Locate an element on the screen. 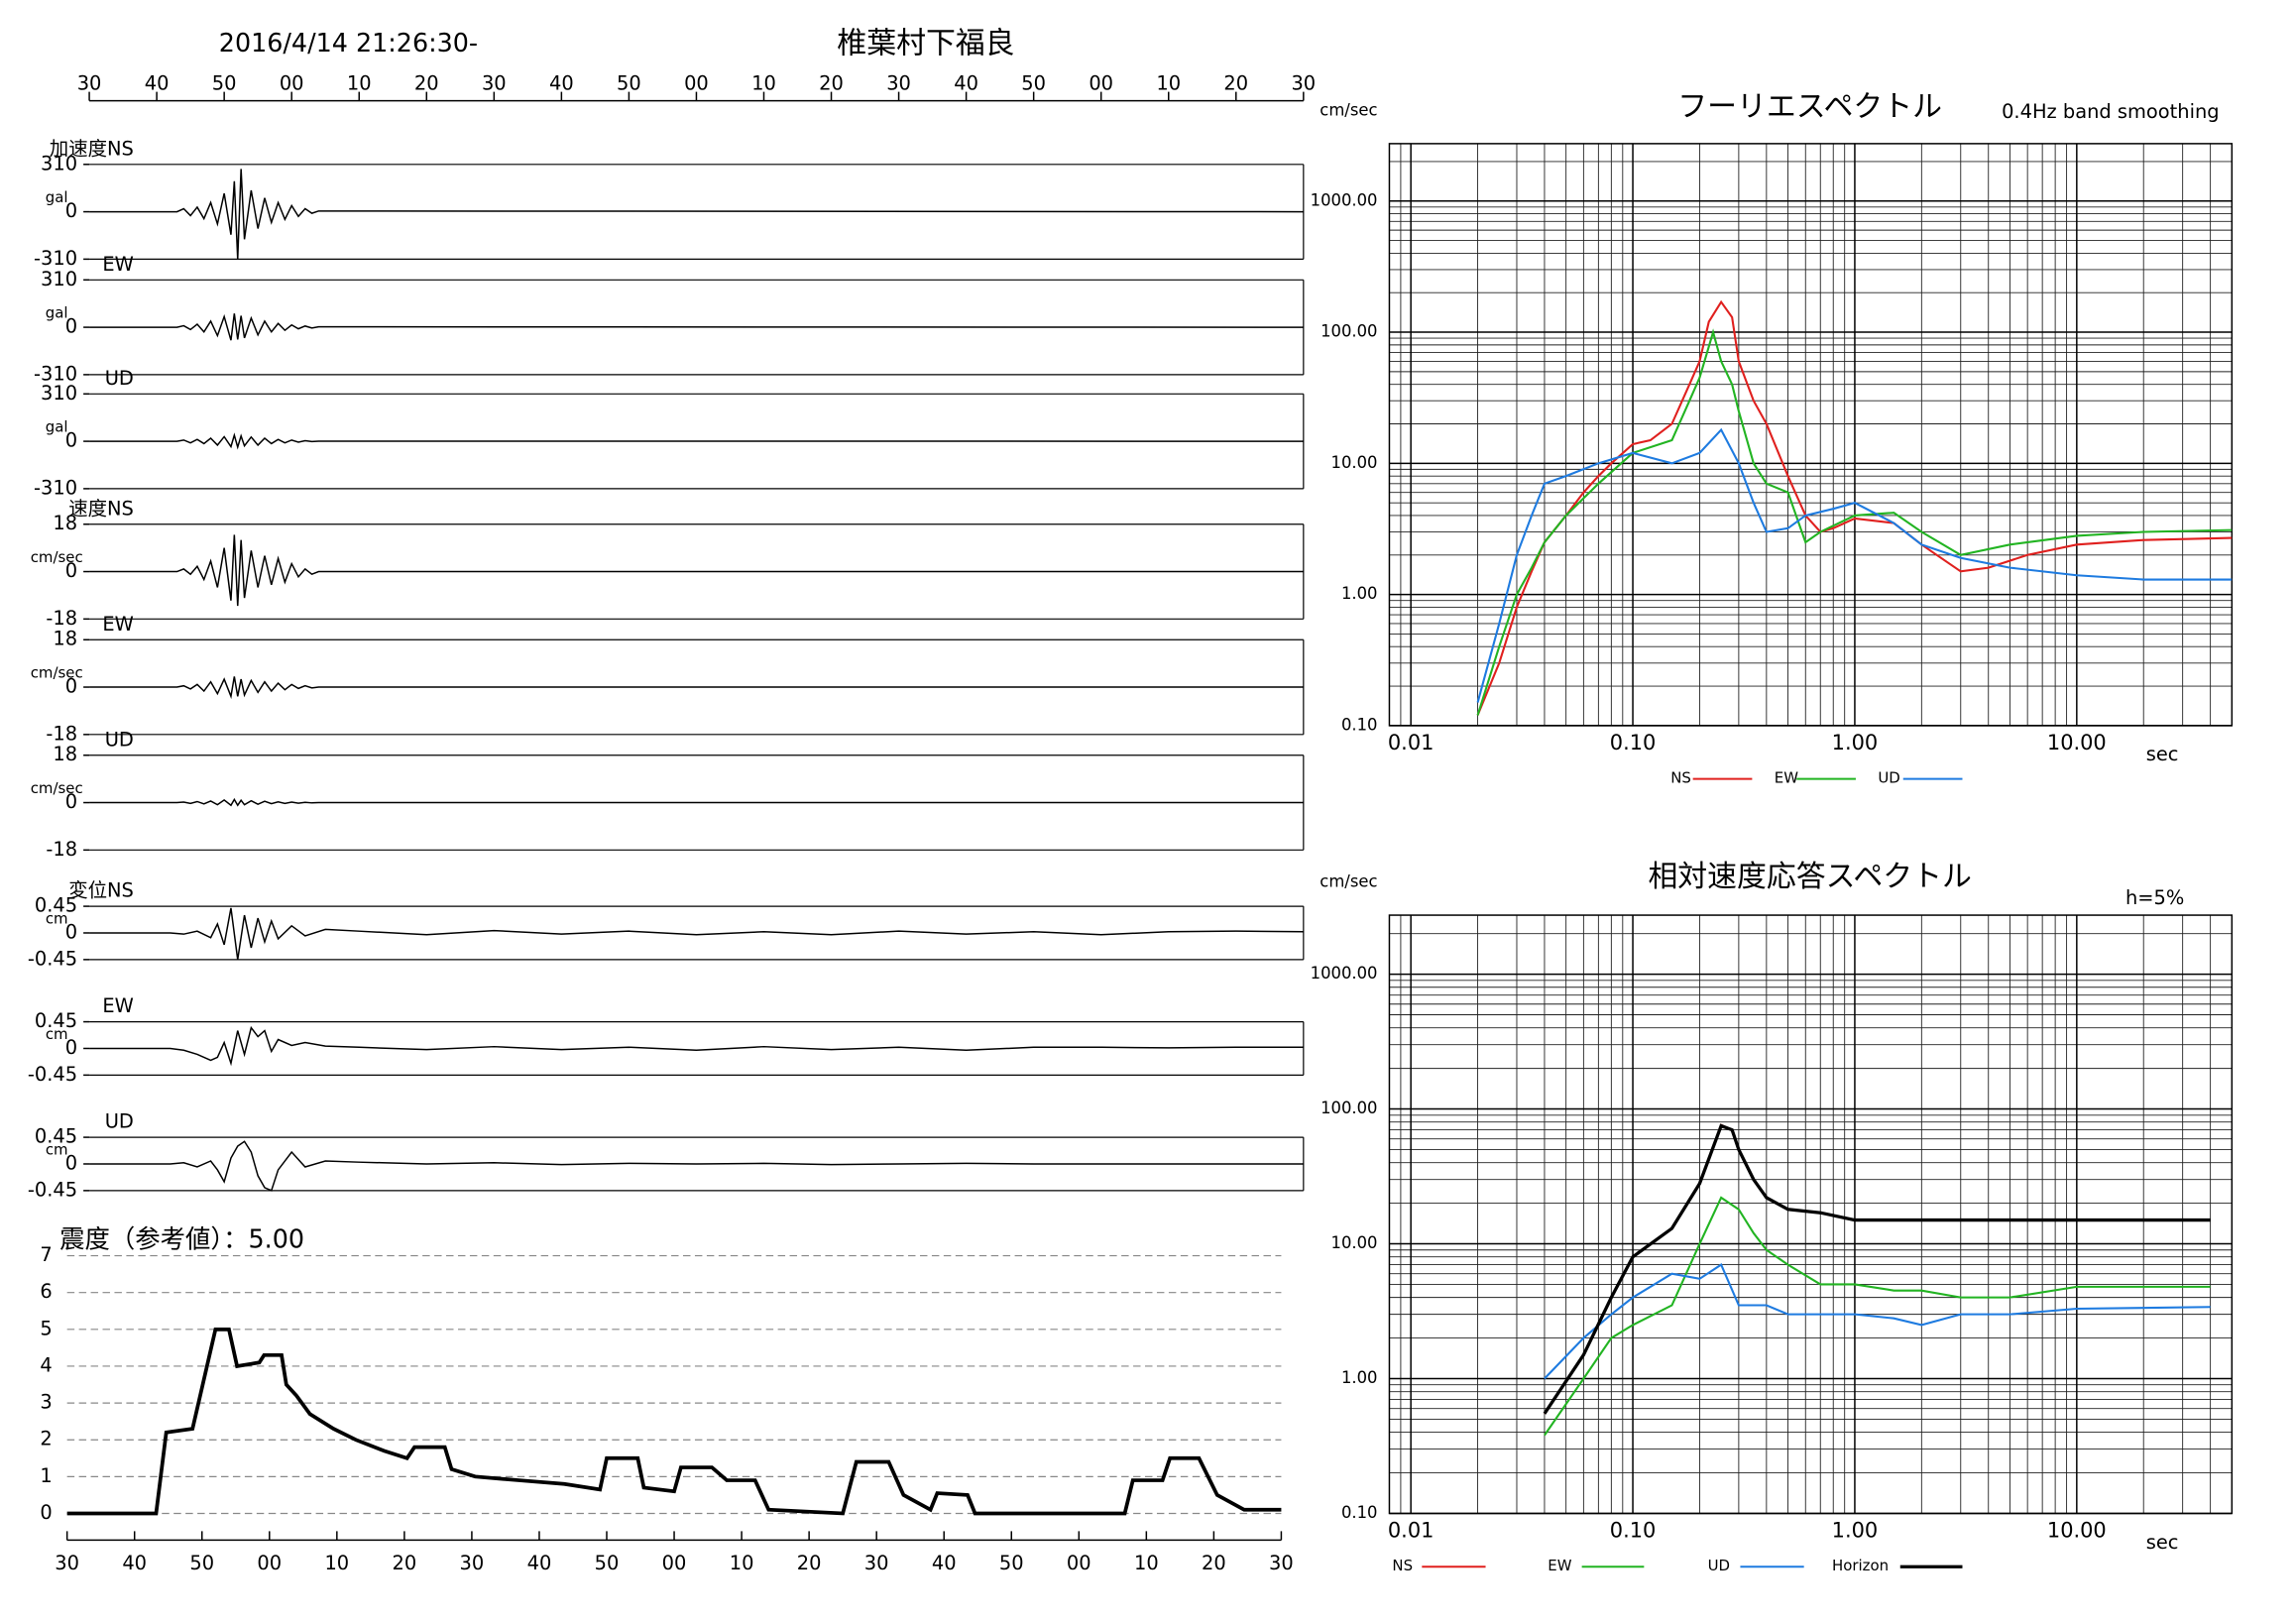 The image size is (2296, 1623). spectrum-title: フーリエスペクトル is located at coordinates (1809, 107).